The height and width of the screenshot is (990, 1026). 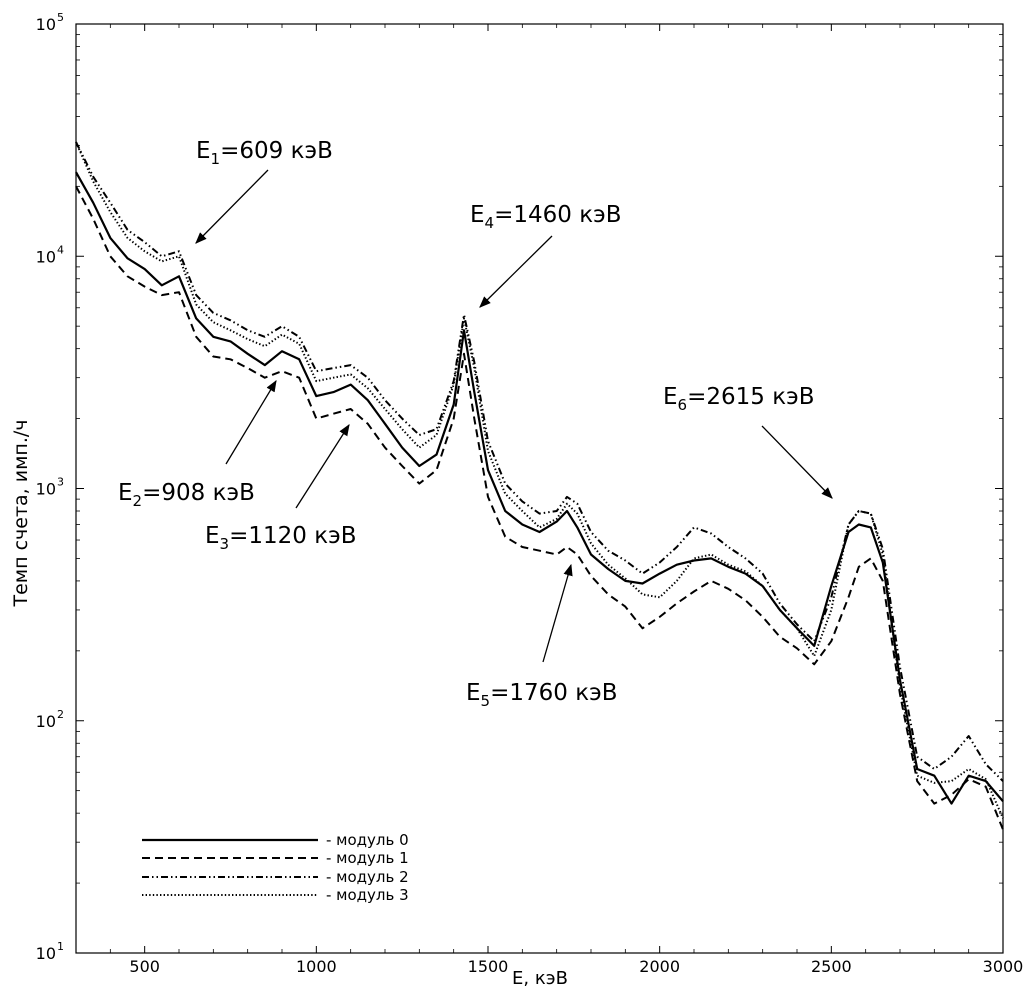 What do you see at coordinates (367, 877) in the screenshot?
I see `legend-label-2: - модуль 2` at bounding box center [367, 877].